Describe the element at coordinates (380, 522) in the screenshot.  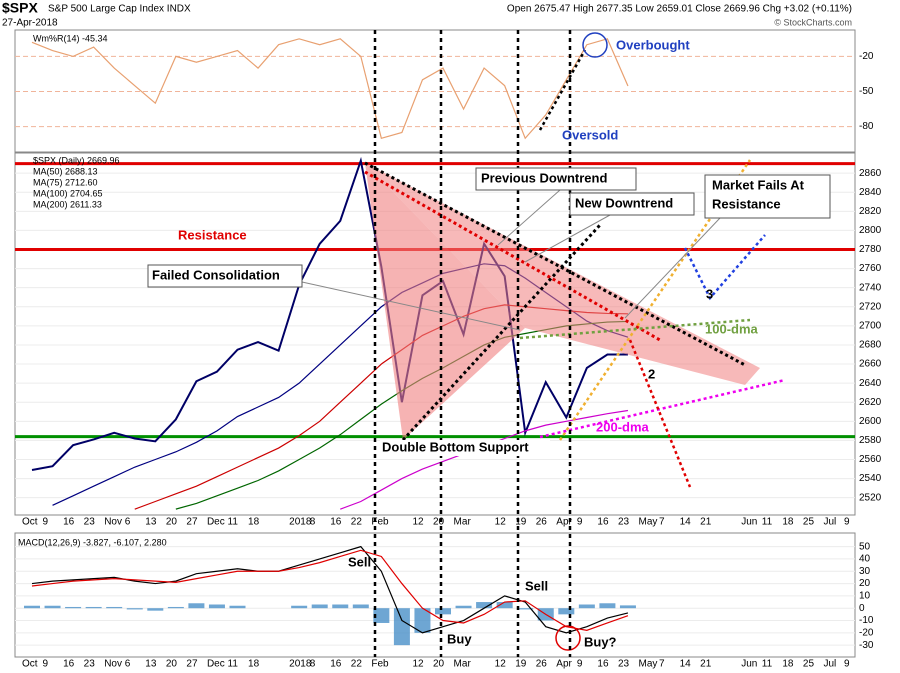
I see `x-tick-label: Feb` at that location.